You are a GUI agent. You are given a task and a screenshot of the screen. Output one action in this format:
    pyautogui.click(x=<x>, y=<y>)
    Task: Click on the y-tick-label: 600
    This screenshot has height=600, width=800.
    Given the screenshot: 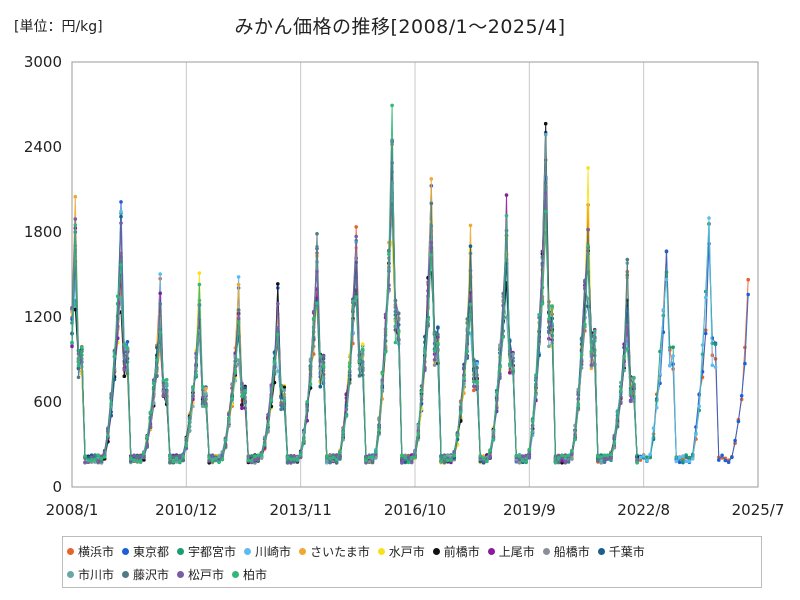 What is the action you would take?
    pyautogui.click(x=47, y=402)
    